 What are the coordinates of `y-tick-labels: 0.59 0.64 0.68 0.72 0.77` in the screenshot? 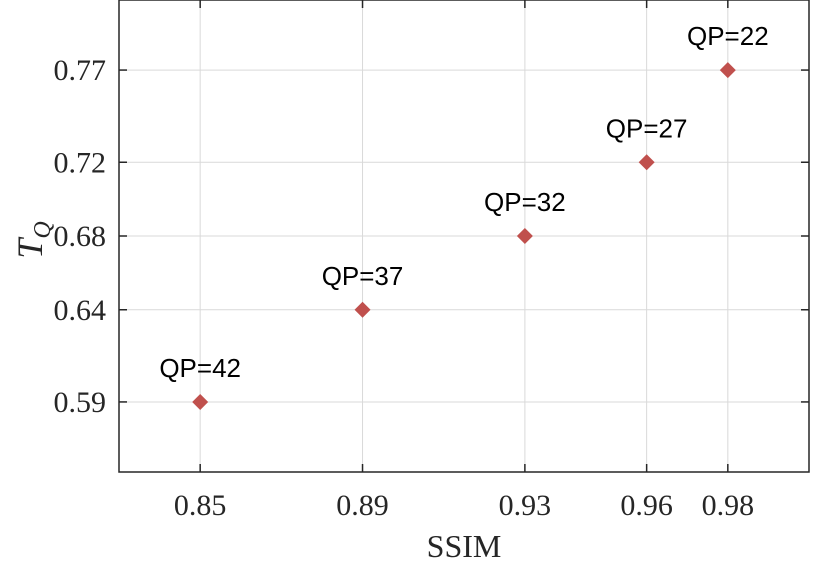 It's located at (80, 236).